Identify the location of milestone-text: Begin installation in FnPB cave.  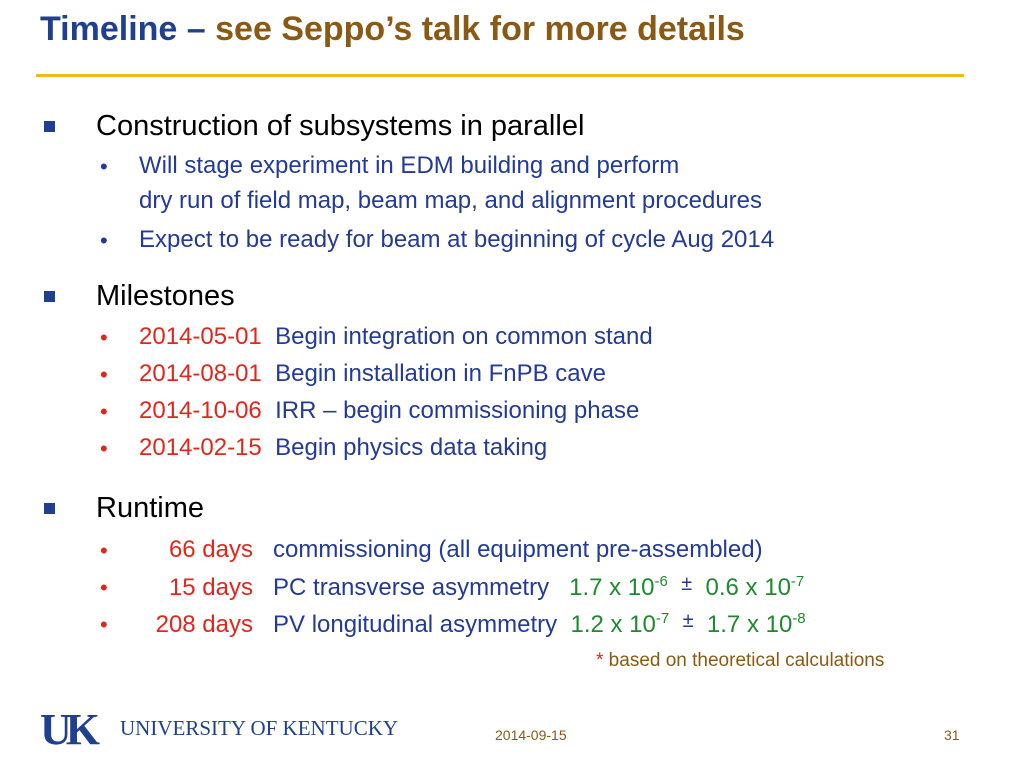
(440, 373).